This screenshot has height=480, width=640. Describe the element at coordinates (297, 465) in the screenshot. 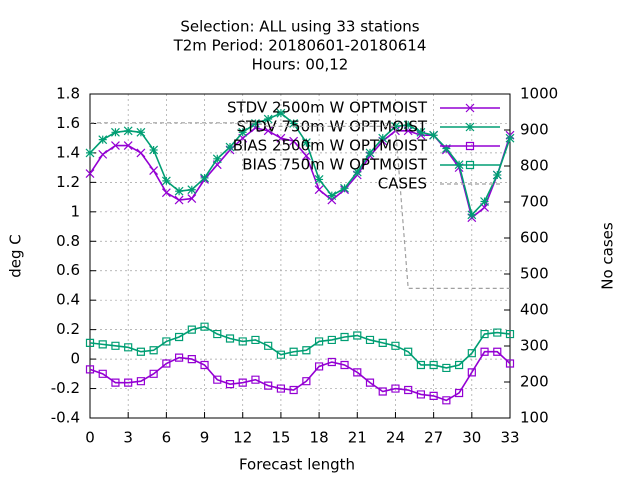

I see `x-axis-label: Forecast length` at that location.